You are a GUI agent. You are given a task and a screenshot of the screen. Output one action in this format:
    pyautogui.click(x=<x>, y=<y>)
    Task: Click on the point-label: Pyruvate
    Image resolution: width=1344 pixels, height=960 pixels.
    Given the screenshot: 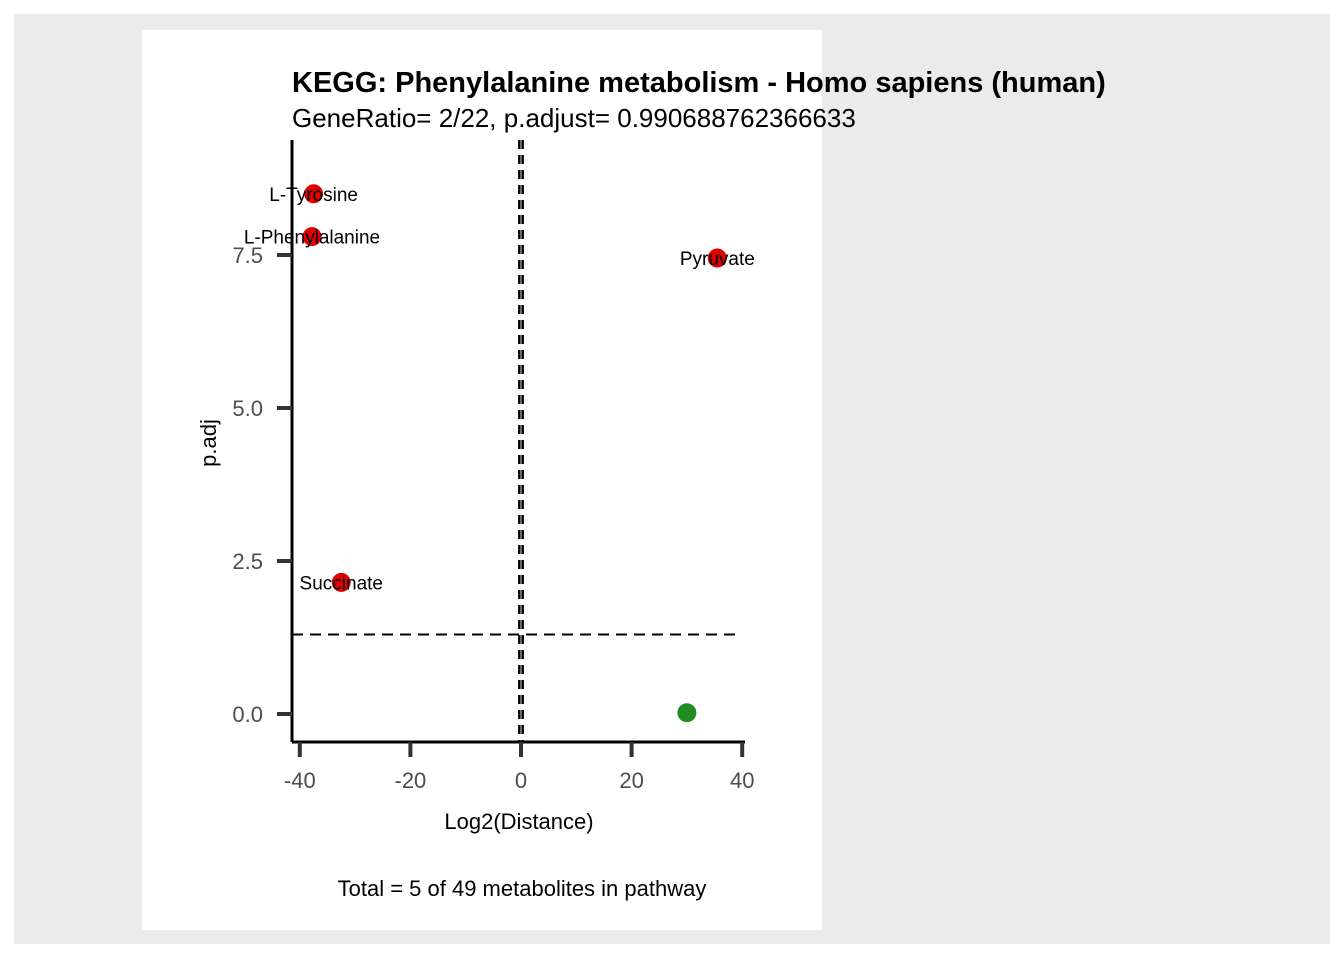 What is the action you would take?
    pyautogui.click(x=717, y=259)
    